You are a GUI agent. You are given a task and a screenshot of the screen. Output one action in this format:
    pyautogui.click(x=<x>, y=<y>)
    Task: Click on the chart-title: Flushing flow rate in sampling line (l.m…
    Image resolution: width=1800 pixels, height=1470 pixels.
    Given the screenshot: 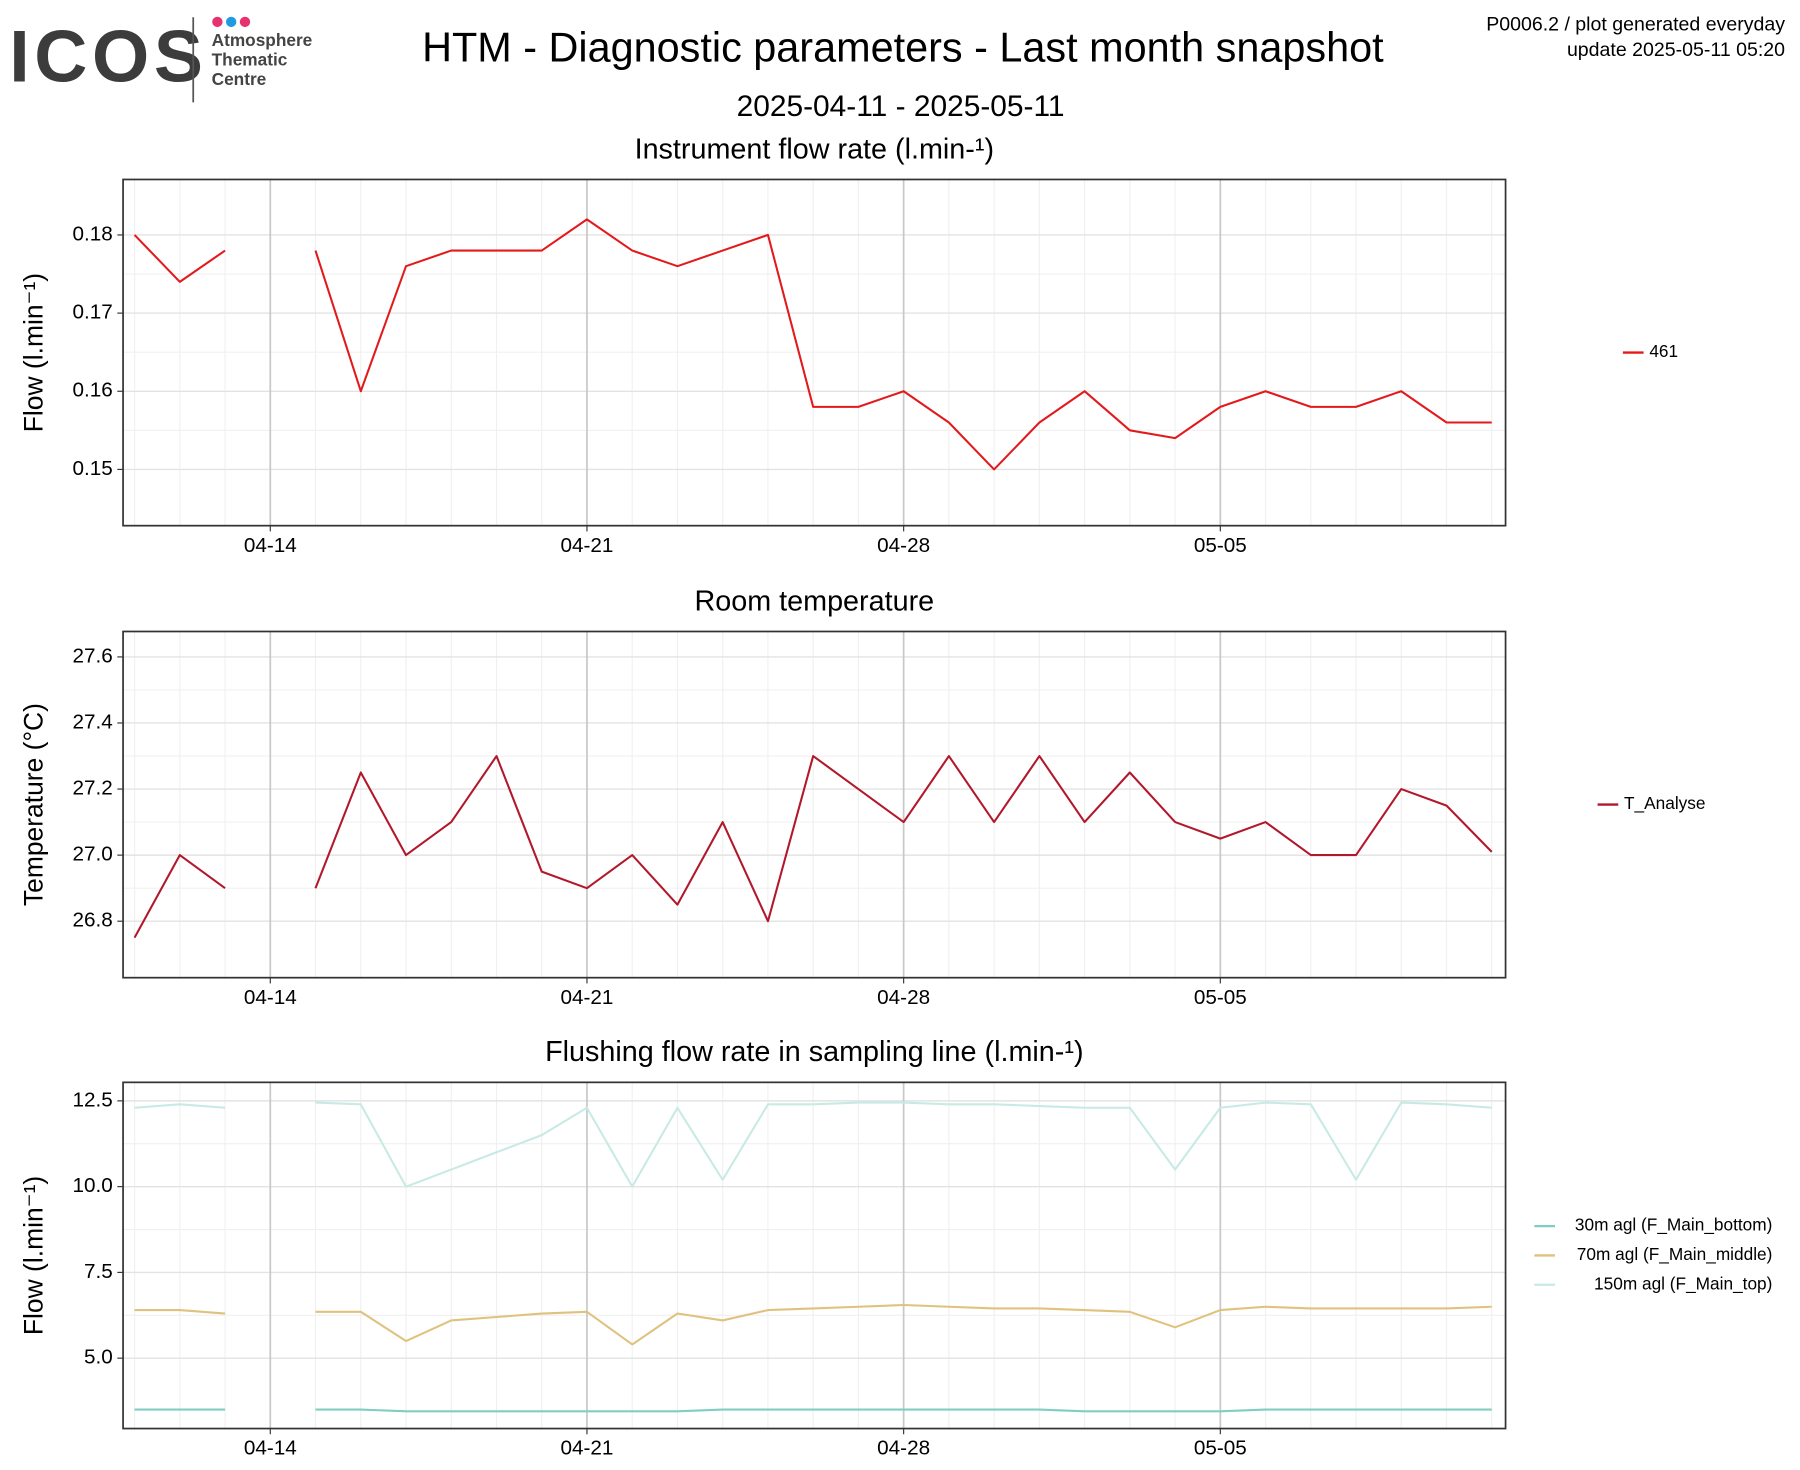 What is the action you would take?
    pyautogui.click(x=814, y=1052)
    